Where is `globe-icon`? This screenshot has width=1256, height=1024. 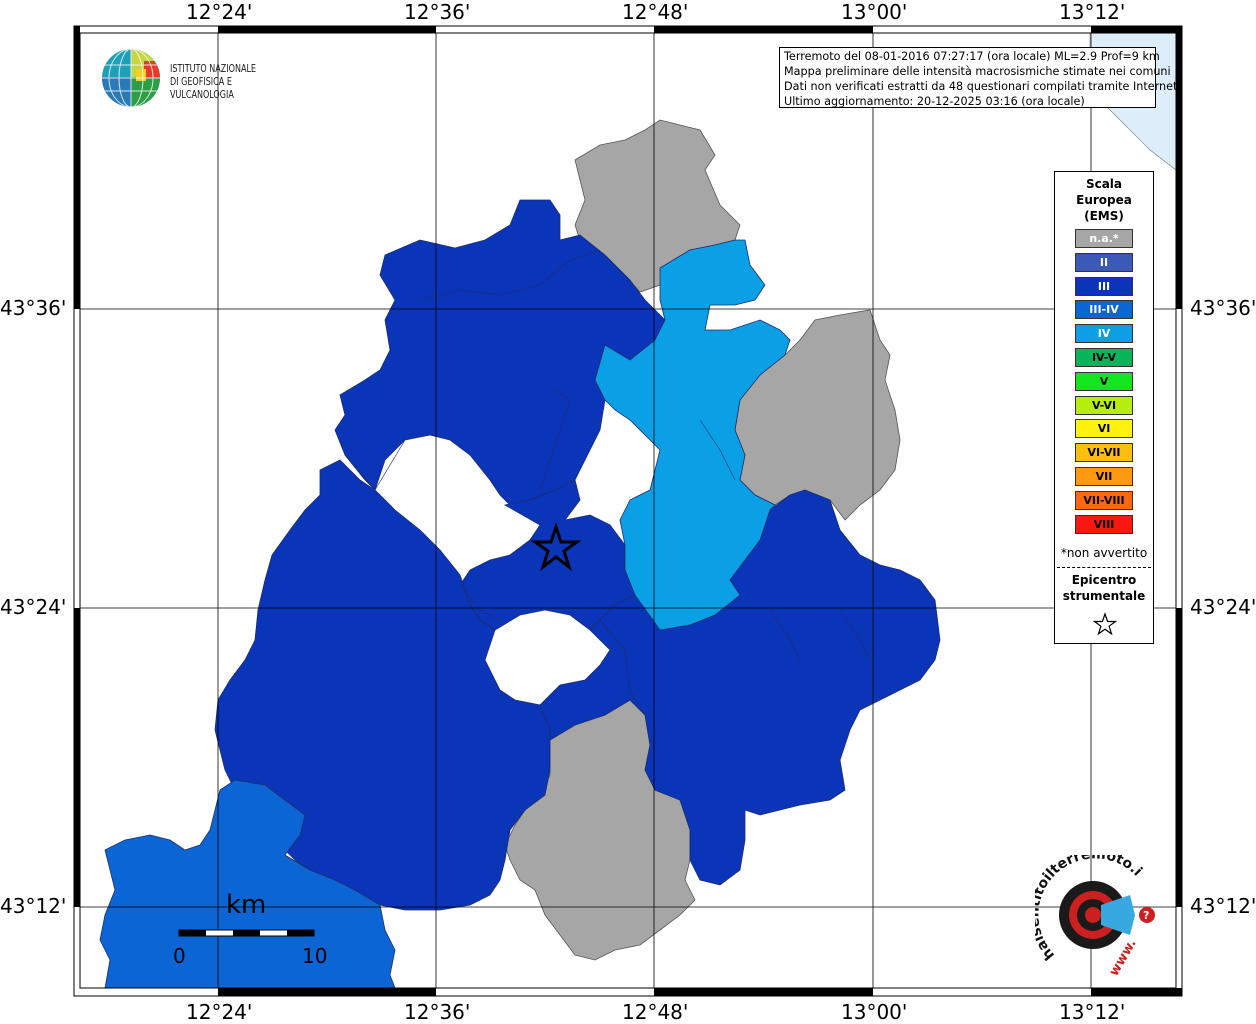
globe-icon is located at coordinates (131, 78).